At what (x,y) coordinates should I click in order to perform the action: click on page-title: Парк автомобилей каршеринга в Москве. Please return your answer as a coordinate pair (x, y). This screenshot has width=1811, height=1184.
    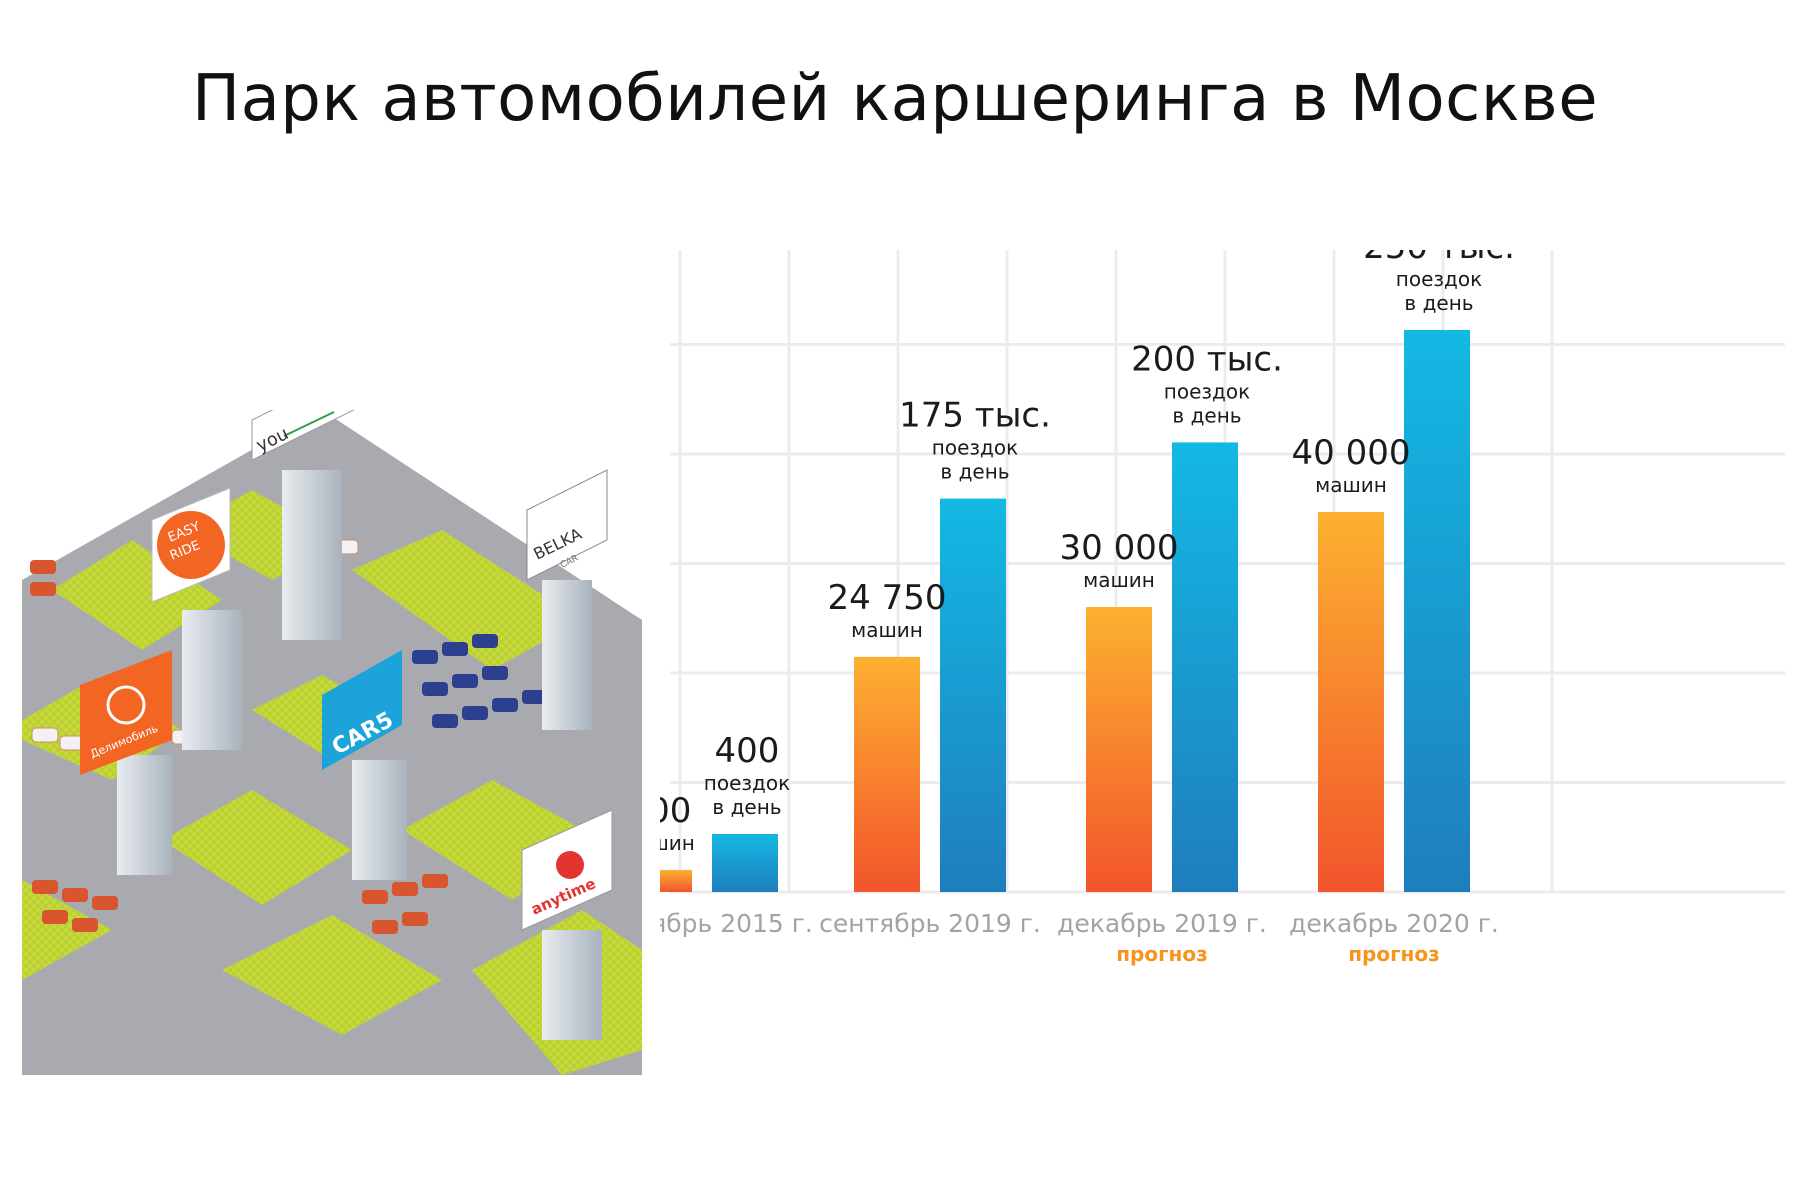
    Looking at the image, I should click on (895, 99).